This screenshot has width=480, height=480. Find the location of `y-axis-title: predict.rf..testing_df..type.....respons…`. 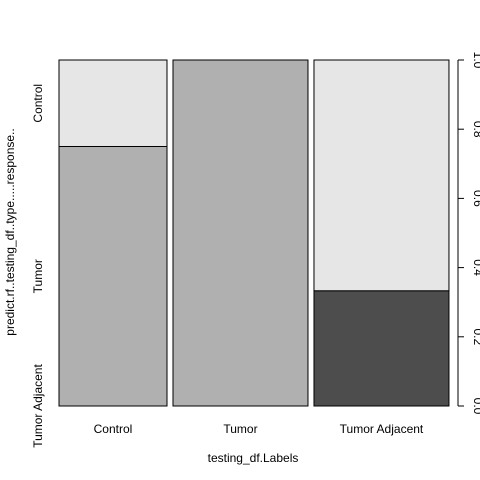

y-axis-title: predict.rf..testing_df..type.....respons… is located at coordinates (10, 231).